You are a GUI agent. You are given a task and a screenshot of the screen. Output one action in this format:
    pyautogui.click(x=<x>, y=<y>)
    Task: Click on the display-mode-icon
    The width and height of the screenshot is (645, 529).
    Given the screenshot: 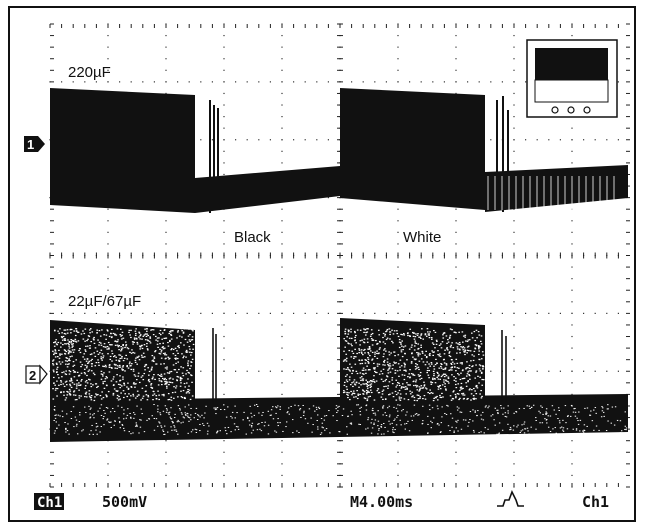 What is the action you would take?
    pyautogui.click(x=572, y=78)
    